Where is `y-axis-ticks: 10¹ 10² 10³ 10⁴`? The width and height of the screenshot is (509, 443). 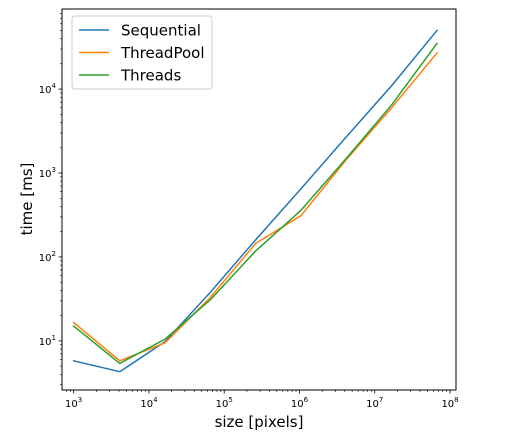 y-axis-ticks: 10¹ 10² 10³ 10⁴ is located at coordinates (50, 199).